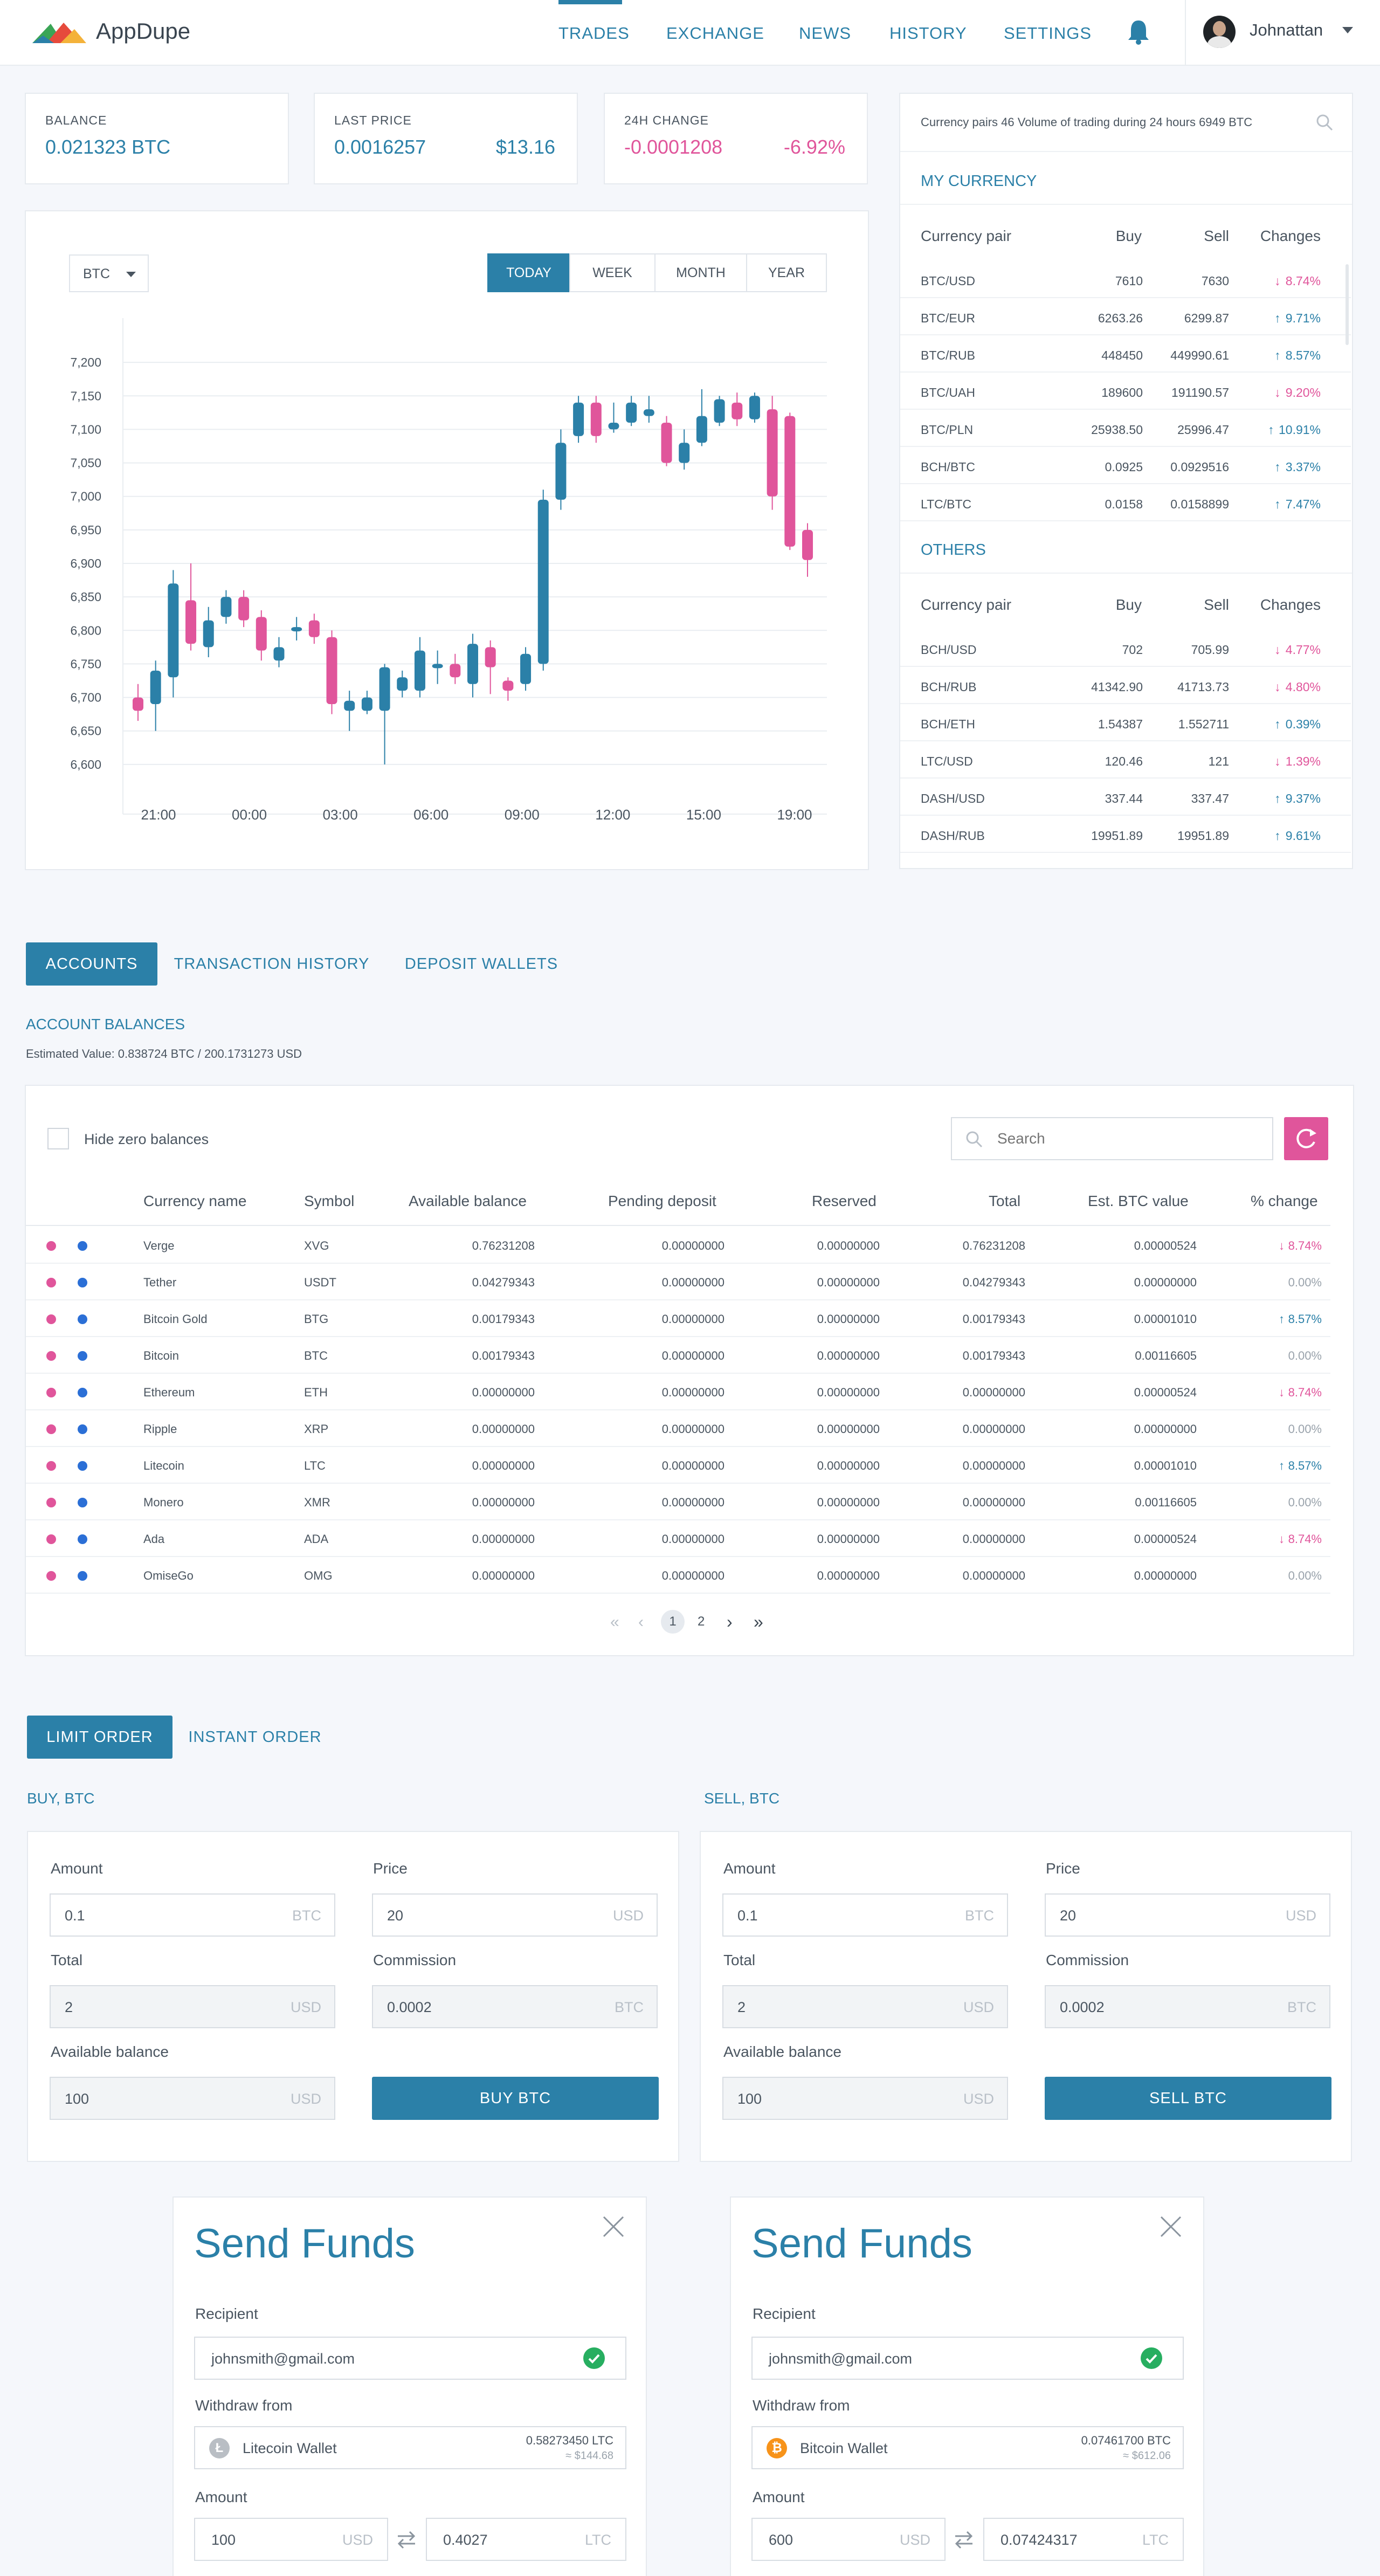  I want to click on tab-transaction-history: TRANSACTION HISTORY, so click(272, 964).